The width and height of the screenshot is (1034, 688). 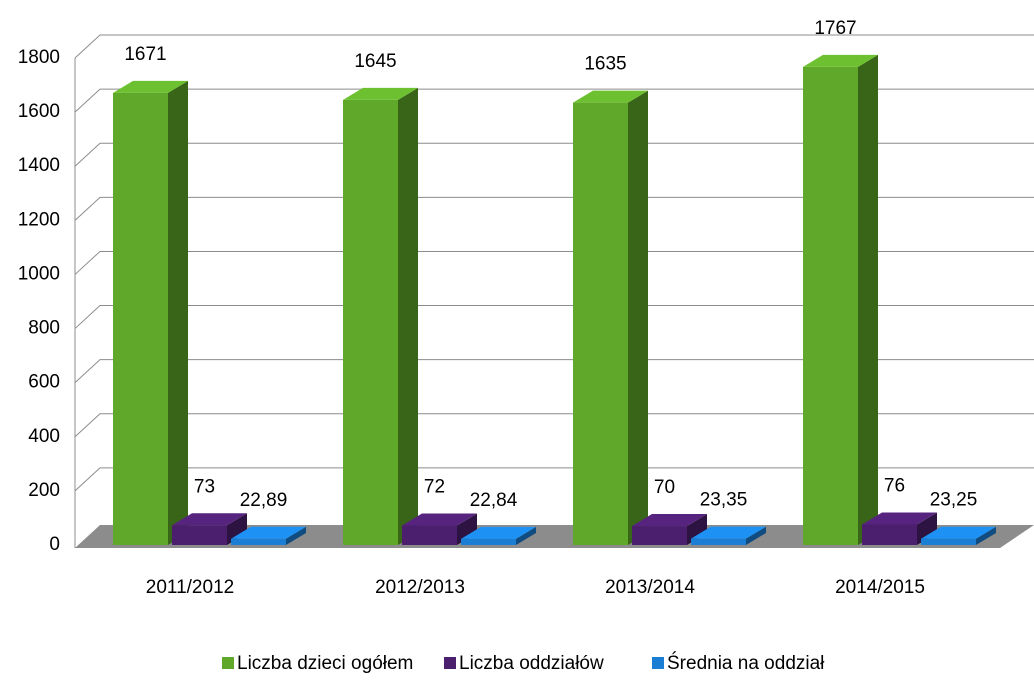 What do you see at coordinates (664, 487) in the screenshot?
I see `data-label: 70` at bounding box center [664, 487].